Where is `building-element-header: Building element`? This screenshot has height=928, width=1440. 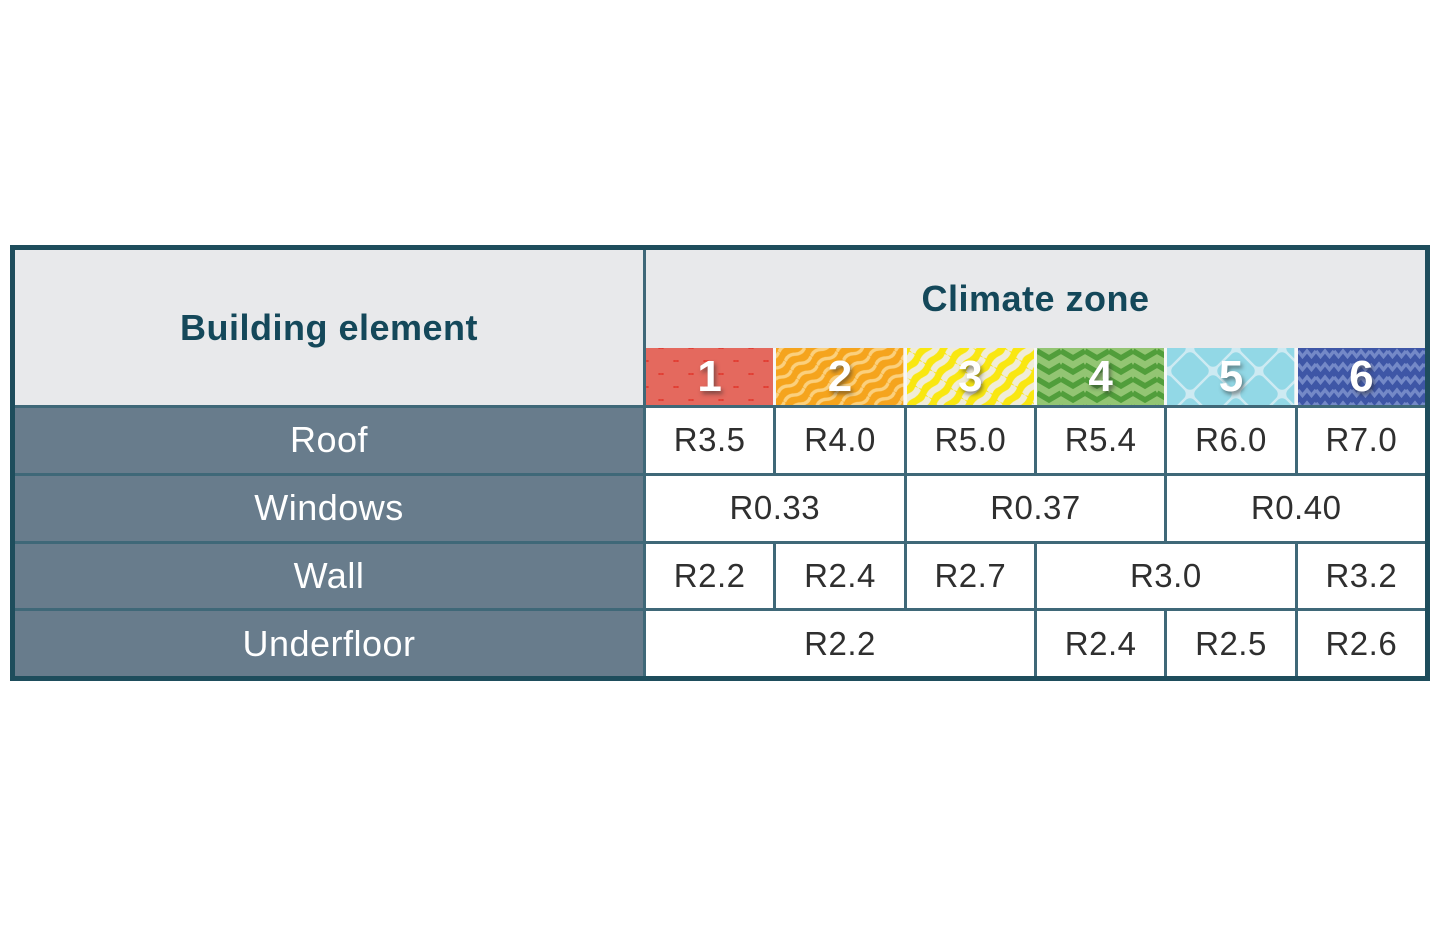
building-element-header: Building element is located at coordinates (329, 327).